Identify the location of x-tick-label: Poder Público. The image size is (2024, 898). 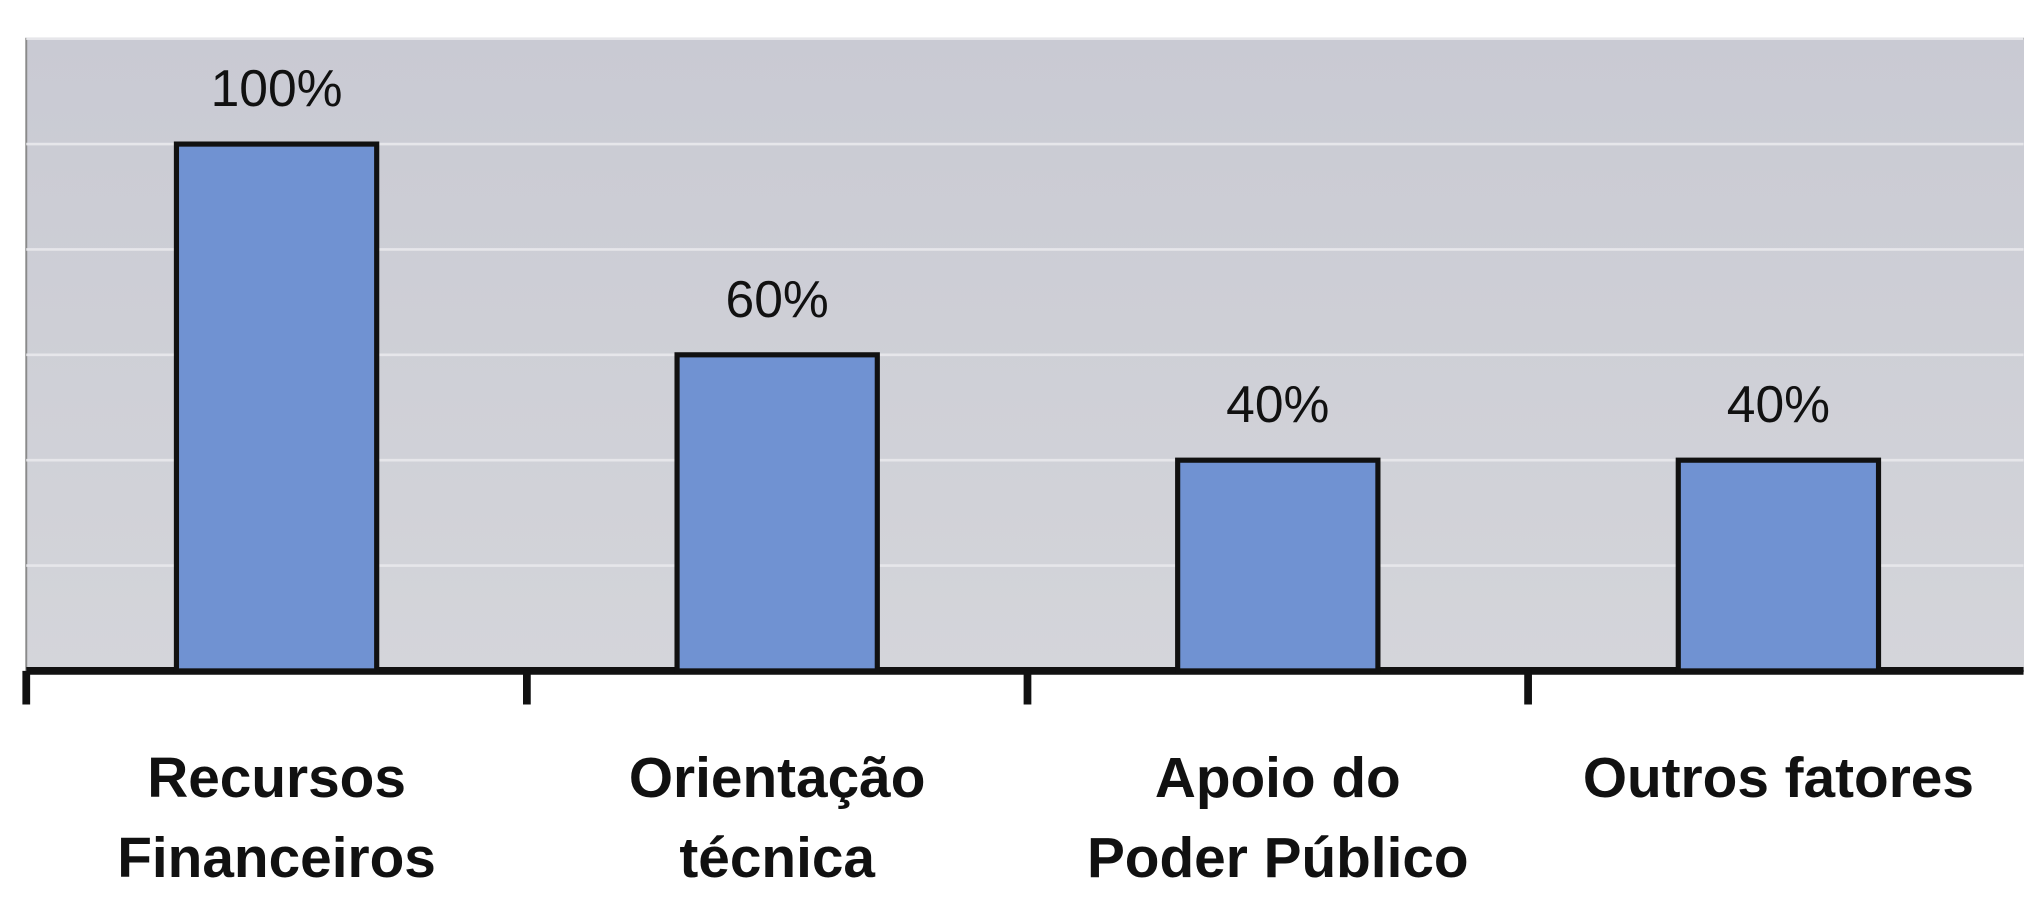
(1278, 858).